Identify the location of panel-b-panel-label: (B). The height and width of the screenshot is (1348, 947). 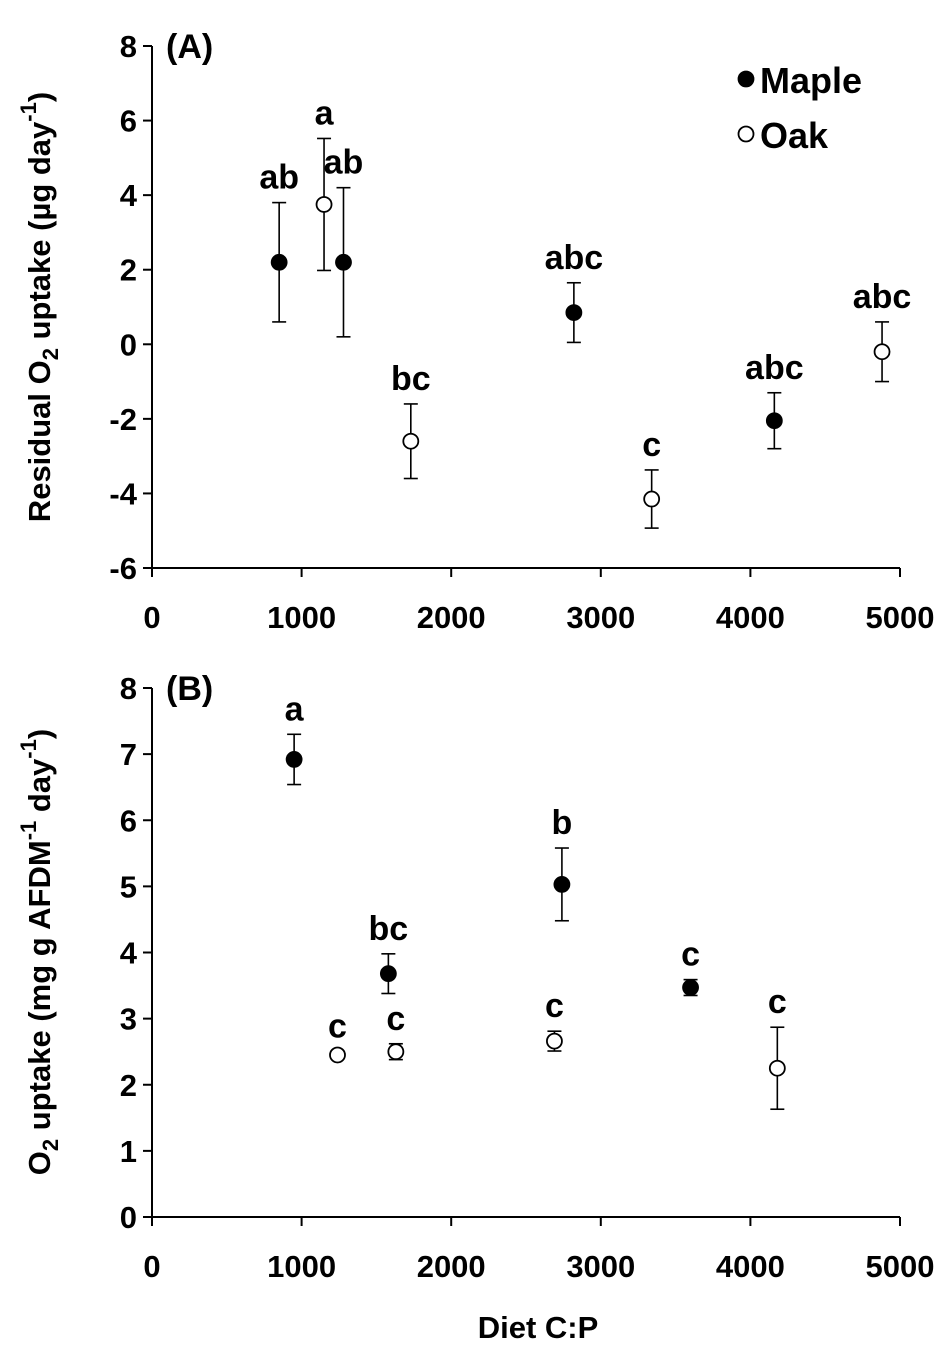
(189, 689).